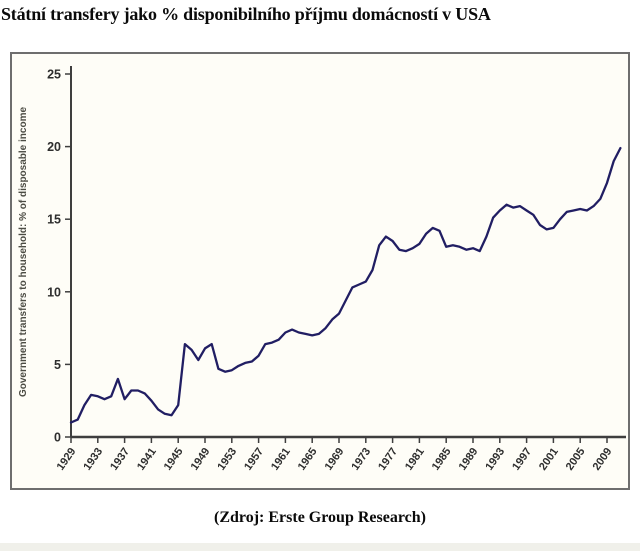 The width and height of the screenshot is (640, 551). Describe the element at coordinates (576, 459) in the screenshot. I see `x-tick-label: 2005` at that location.